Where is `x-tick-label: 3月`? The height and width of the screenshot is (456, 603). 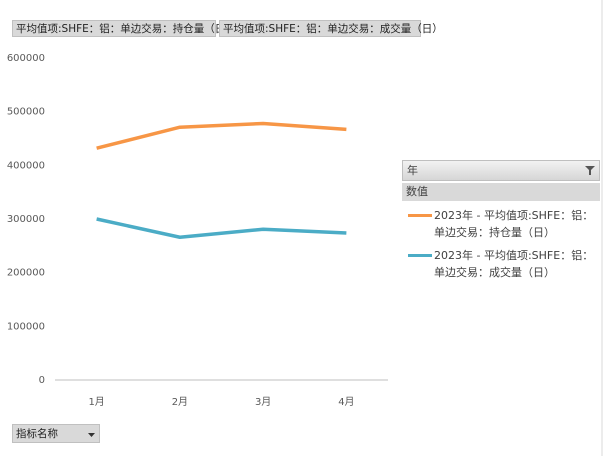
x-tick-label: 3月 is located at coordinates (263, 402).